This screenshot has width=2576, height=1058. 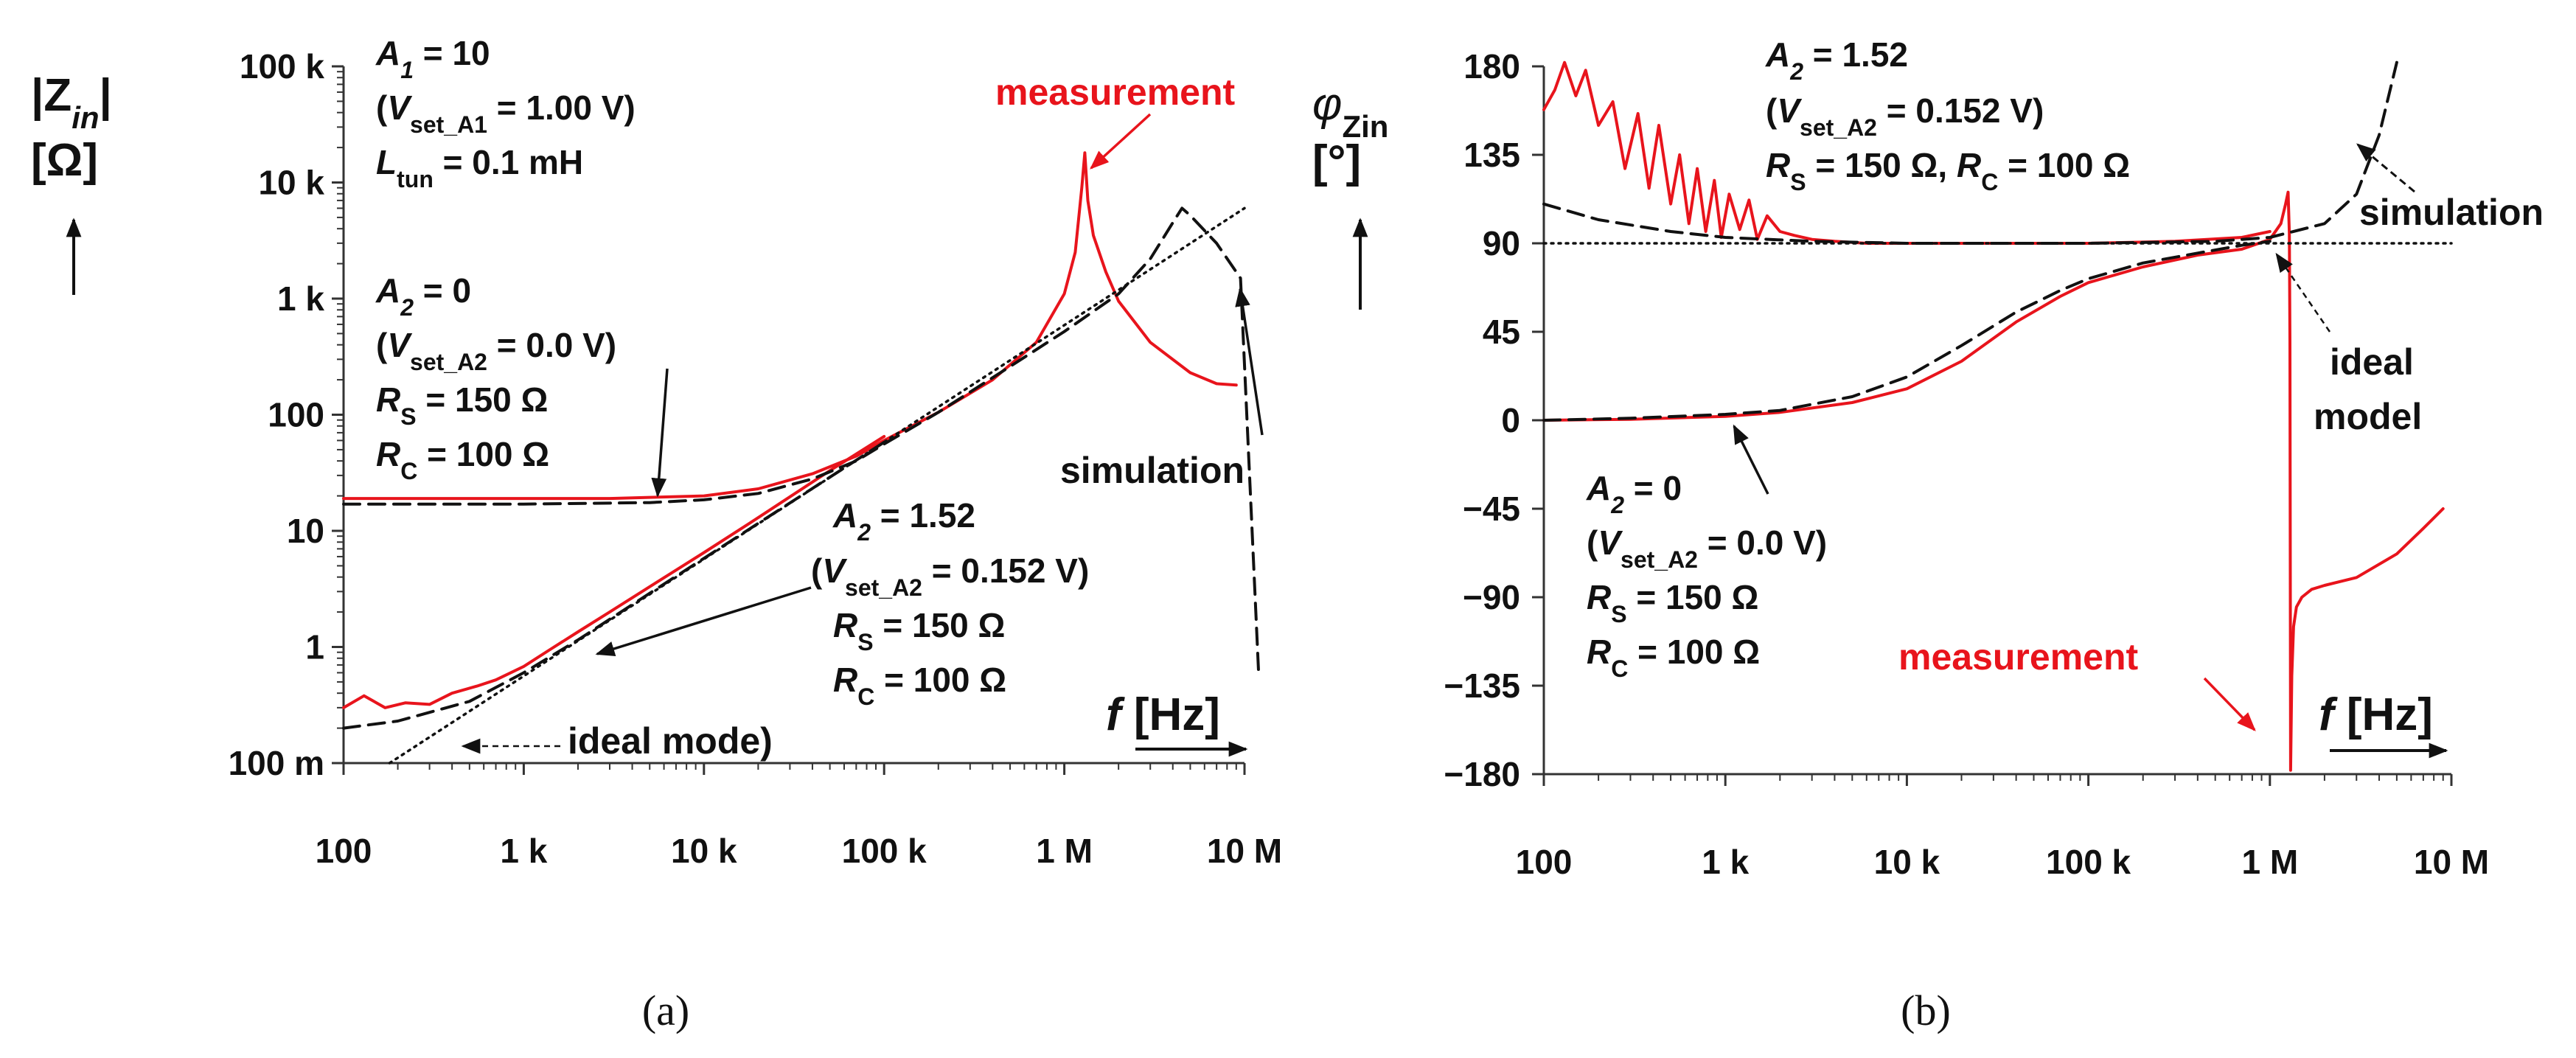 I want to click on panel-a-ytick-label-5: 1, so click(x=315, y=647).